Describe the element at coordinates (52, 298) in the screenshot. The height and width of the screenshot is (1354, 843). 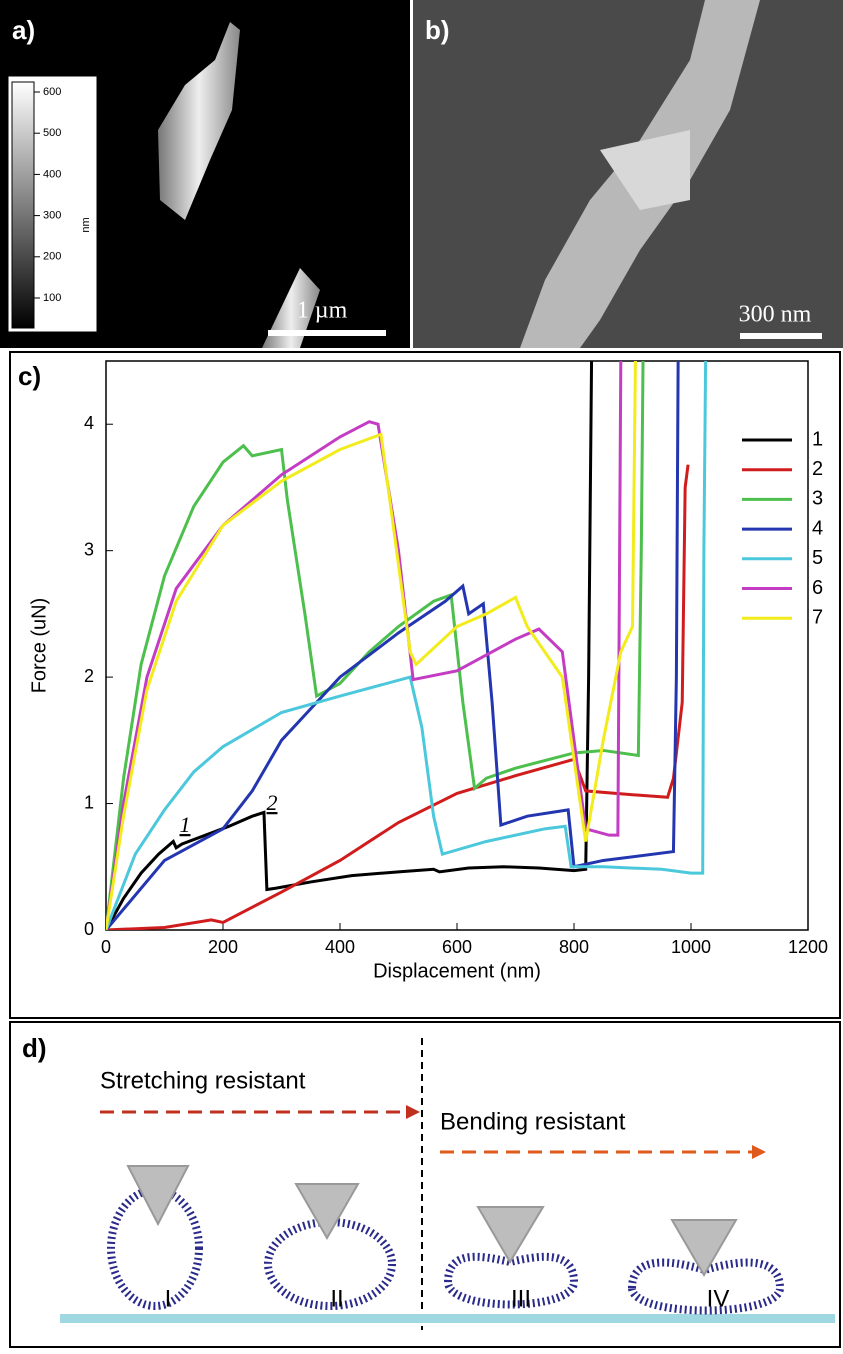
I see `colorbar-tick-label: 100` at that location.